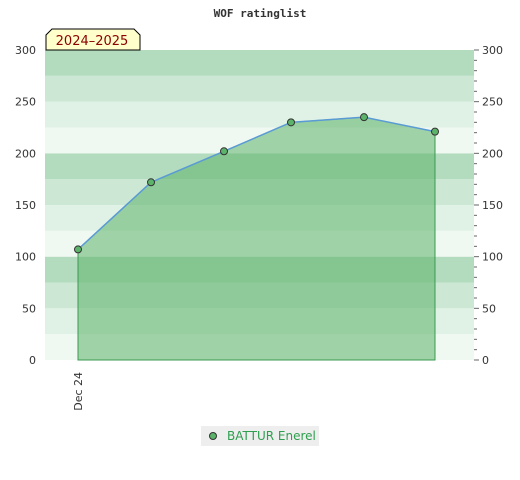  What do you see at coordinates (260, 13) in the screenshot?
I see `chart-title: WOF ratinglist` at bounding box center [260, 13].